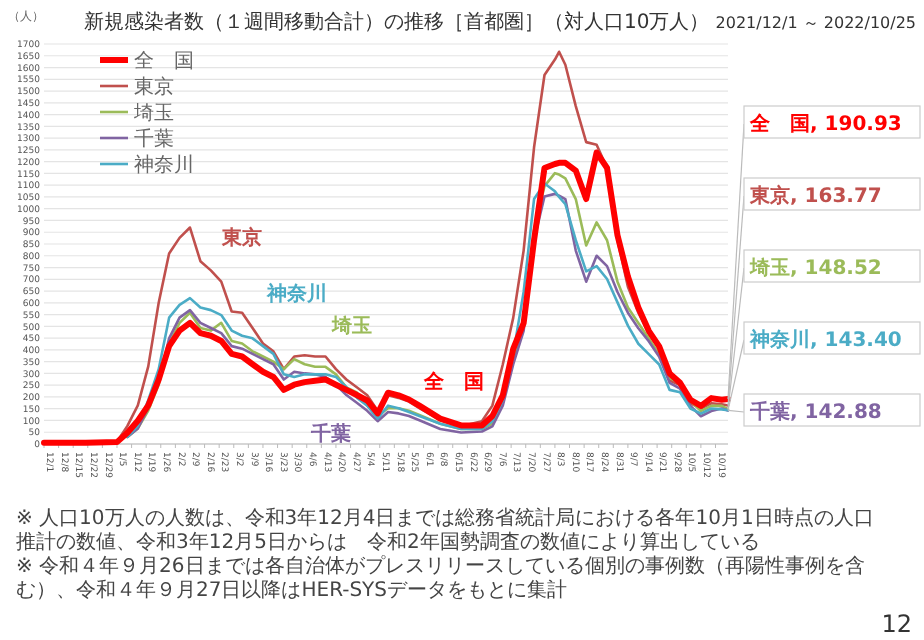 This screenshot has width=924, height=640. What do you see at coordinates (297, 295) in the screenshot?
I see `text: 神奈川` at bounding box center [297, 295].